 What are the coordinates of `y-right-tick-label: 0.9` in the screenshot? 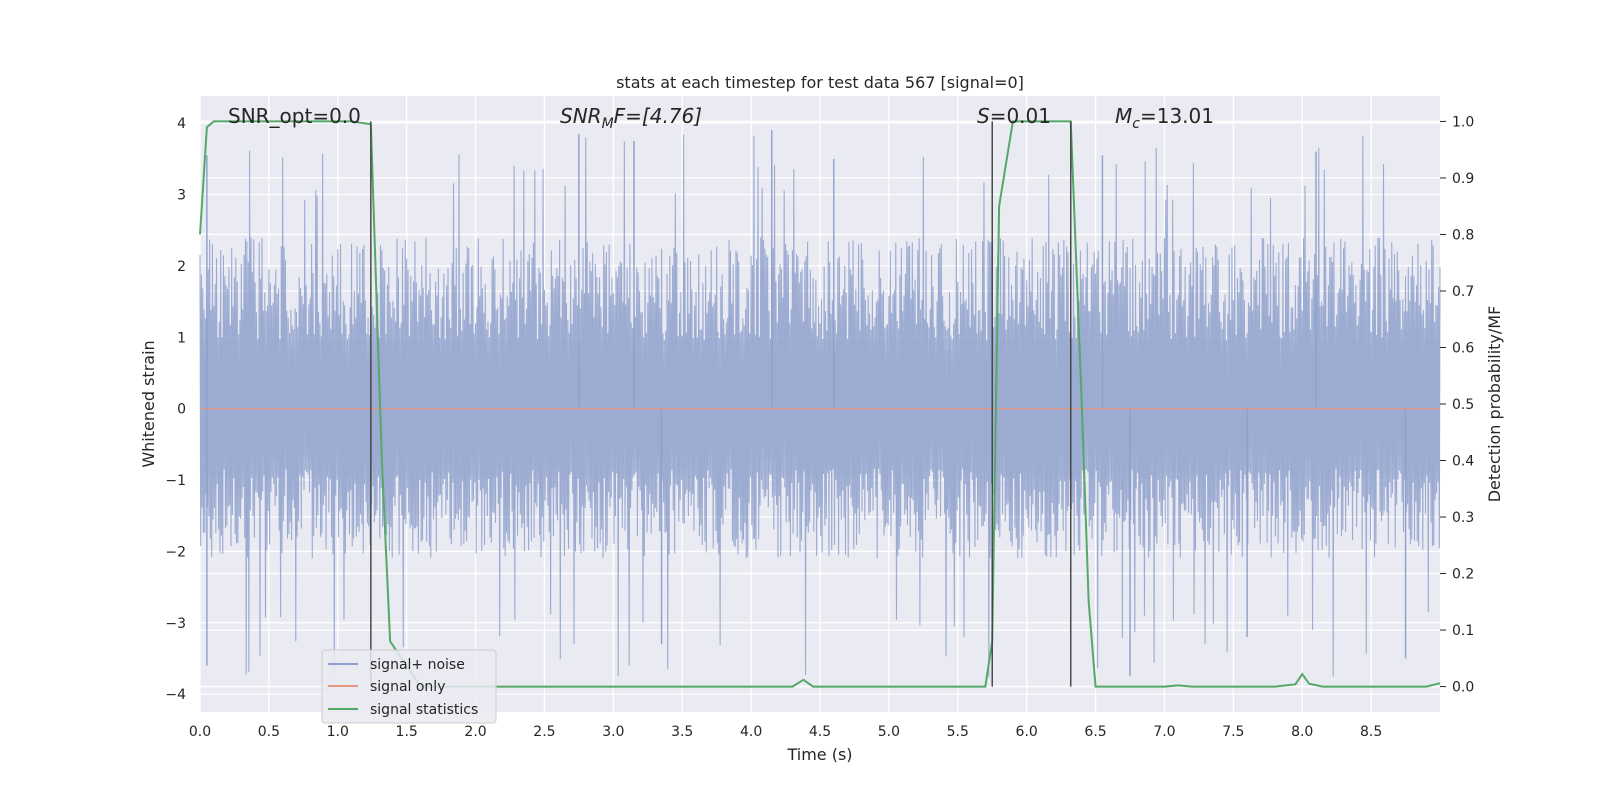 It's located at (1463, 179).